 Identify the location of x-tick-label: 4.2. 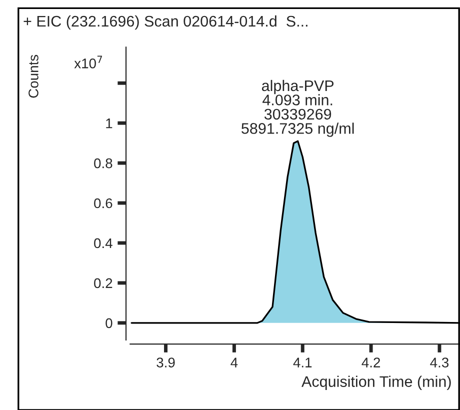
(371, 363).